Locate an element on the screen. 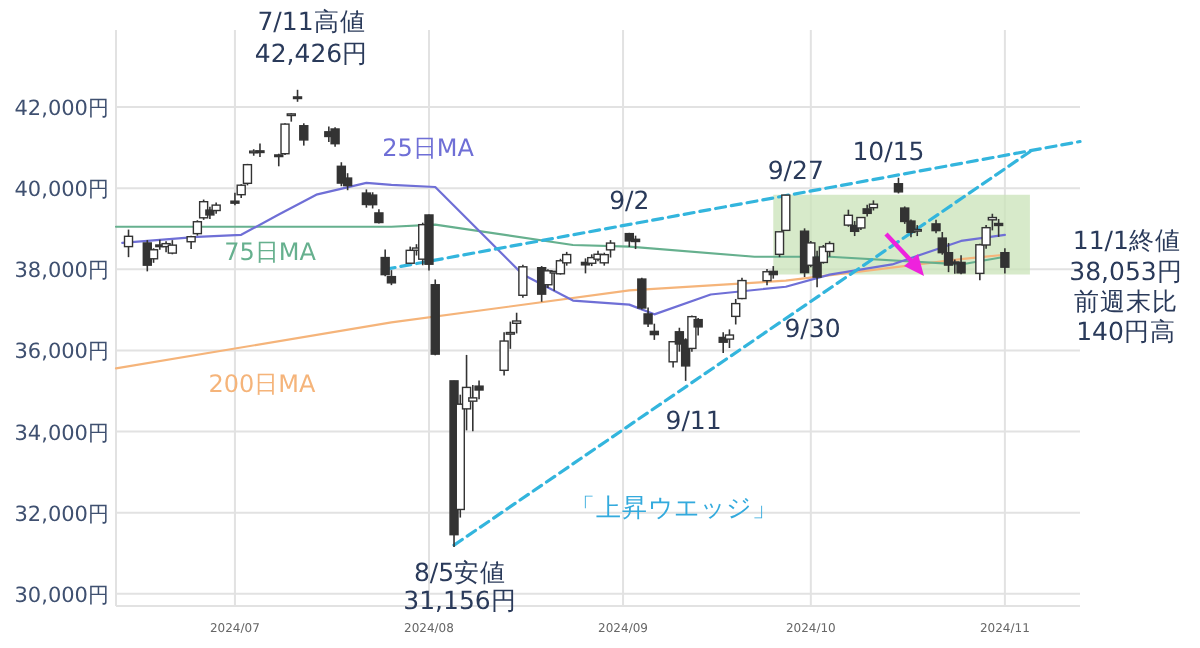 The image size is (1200, 648). annotation: 9/27 is located at coordinates (795, 170).